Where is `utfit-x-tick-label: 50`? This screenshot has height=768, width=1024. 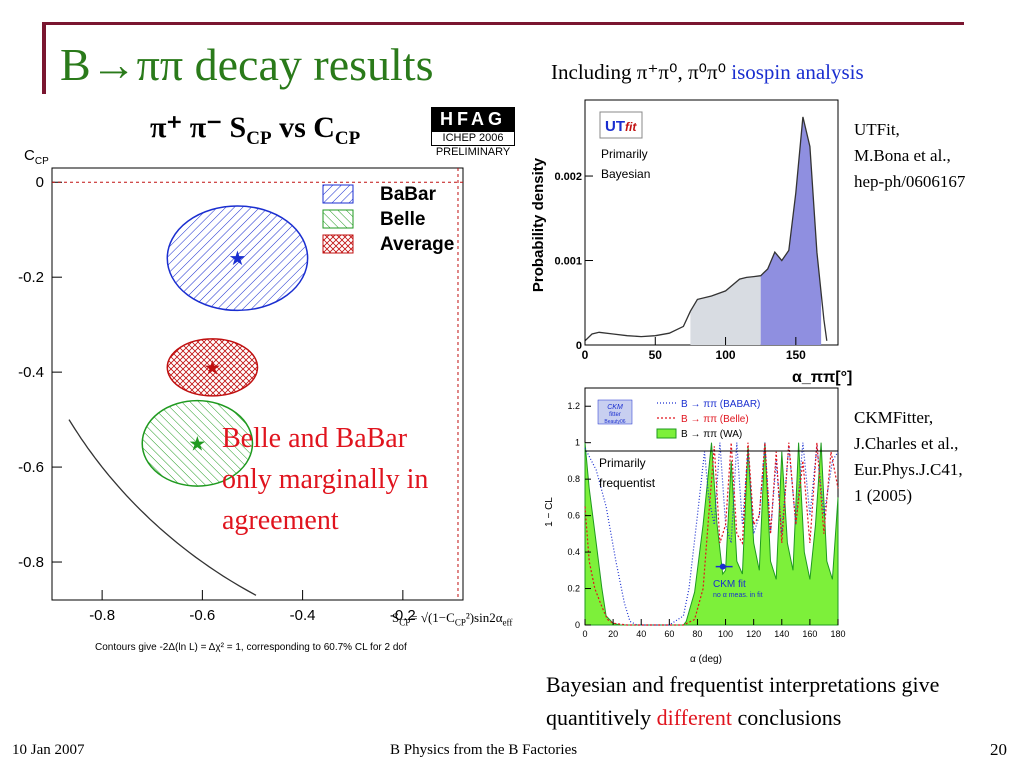
utfit-x-tick-label: 50 is located at coordinates (656, 355).